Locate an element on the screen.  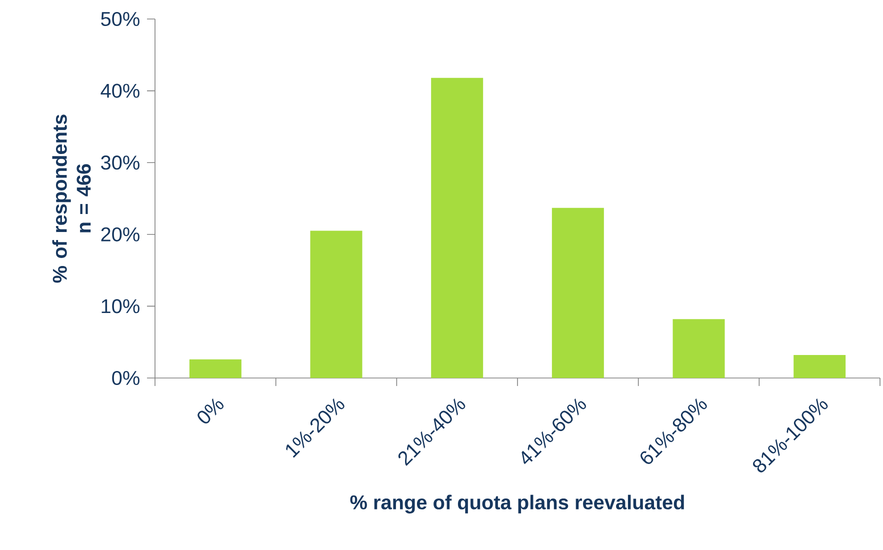
y-axis-title: % of respondents n = 466 is located at coordinates (71, 198).